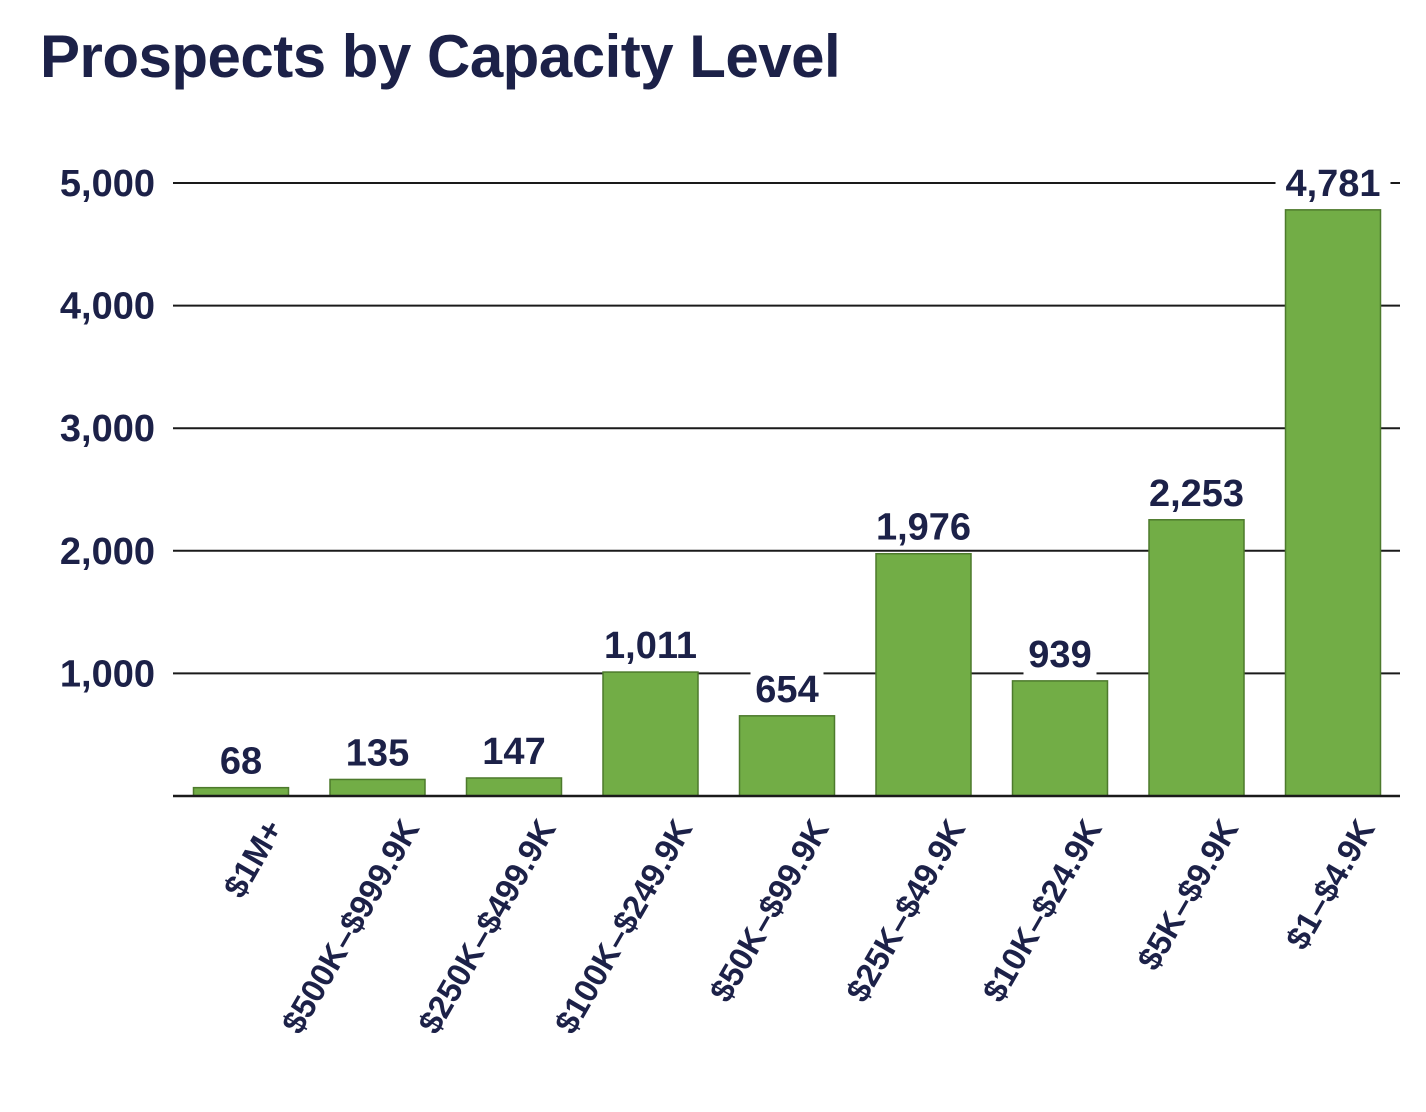 The height and width of the screenshot is (1112, 1426). What do you see at coordinates (1330, 884) in the screenshot?
I see `x-tick-label: $1–$4.9K` at bounding box center [1330, 884].